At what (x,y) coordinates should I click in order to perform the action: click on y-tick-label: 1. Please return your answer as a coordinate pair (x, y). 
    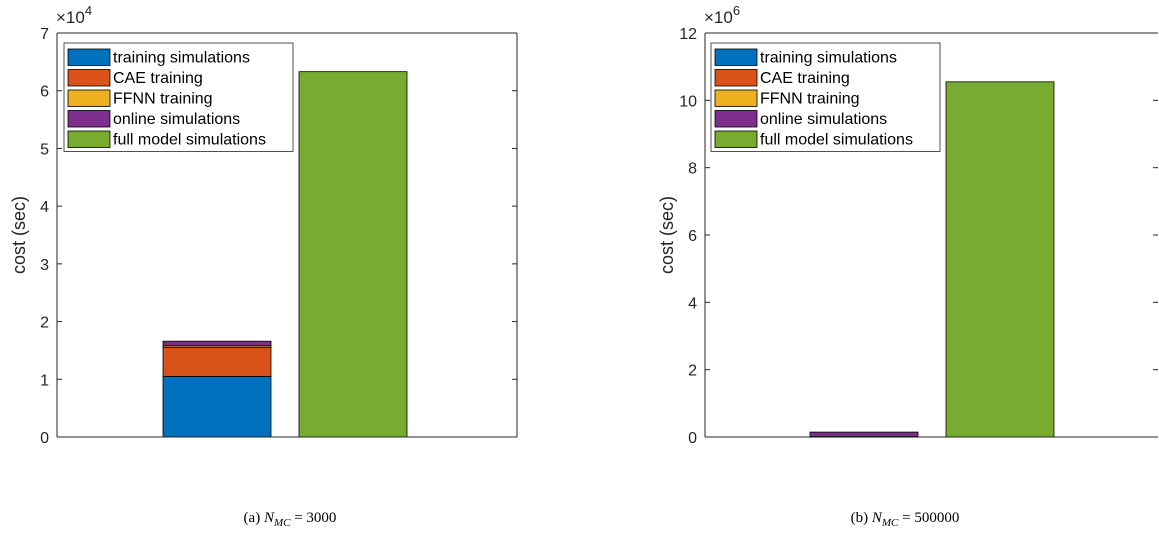
    Looking at the image, I should click on (44, 380).